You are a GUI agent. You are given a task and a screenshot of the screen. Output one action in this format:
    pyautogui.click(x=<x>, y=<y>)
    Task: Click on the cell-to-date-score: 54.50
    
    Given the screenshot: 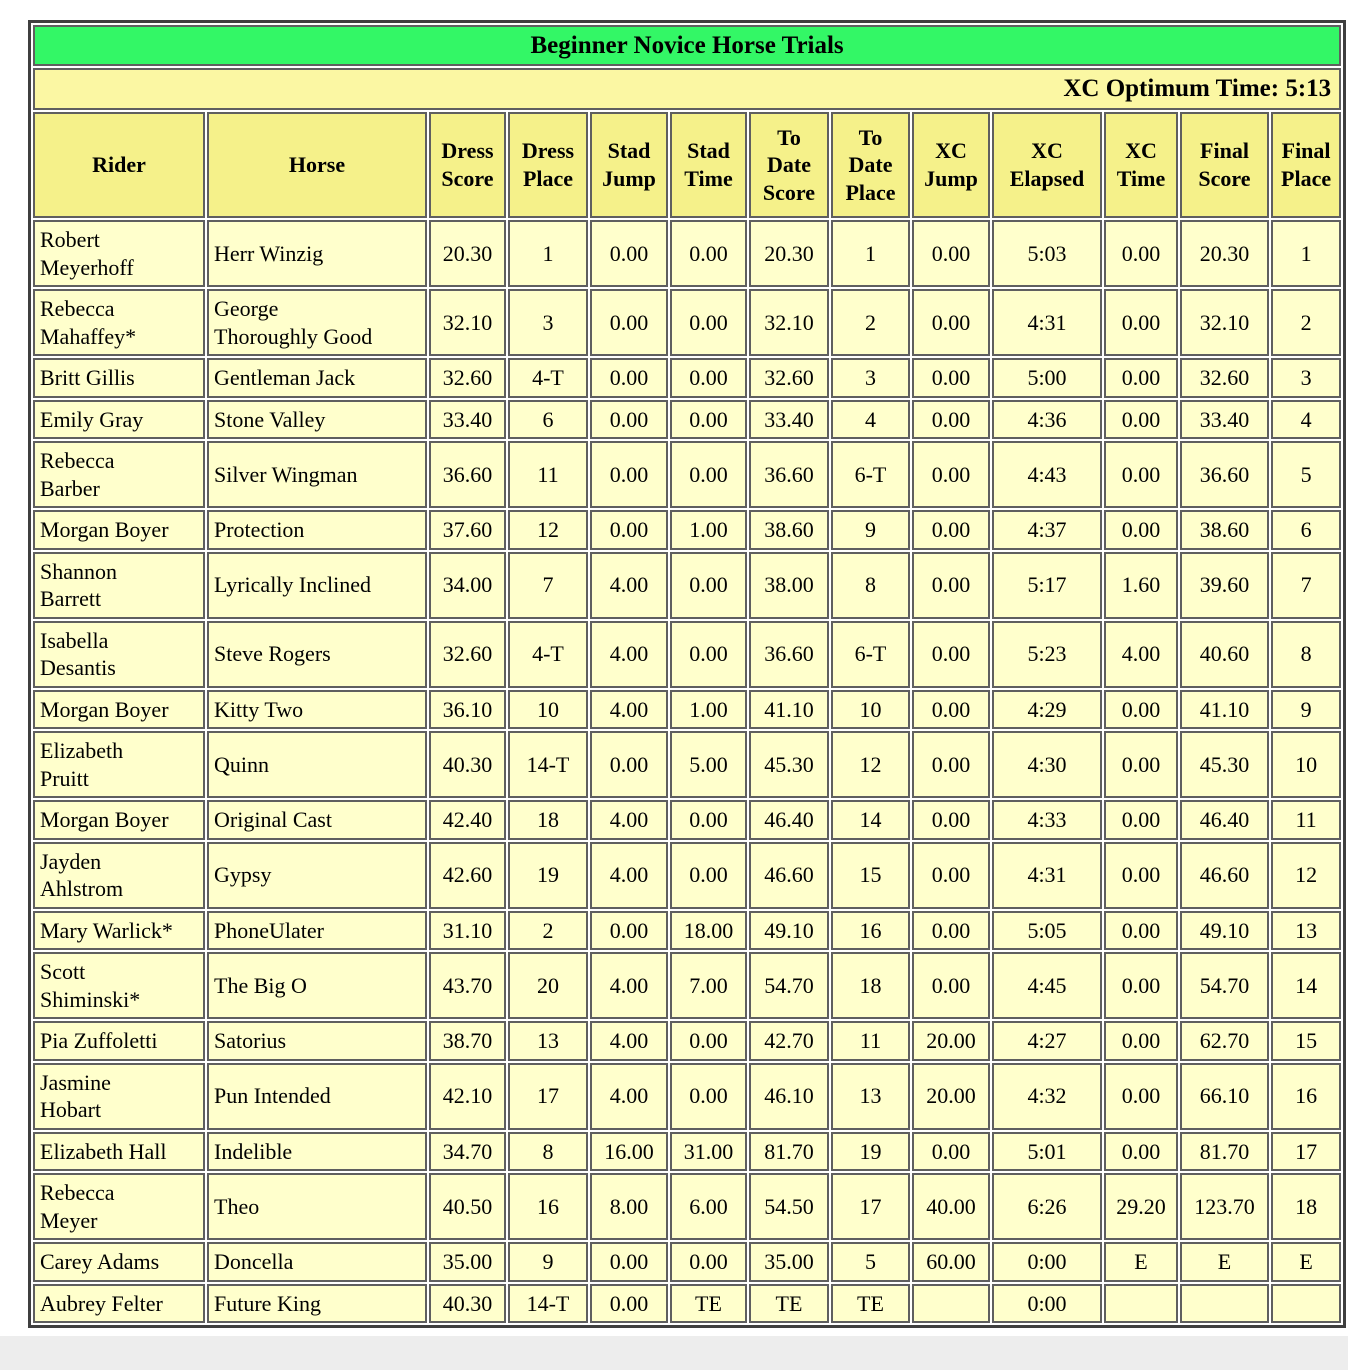 What is the action you would take?
    pyautogui.click(x=789, y=1206)
    